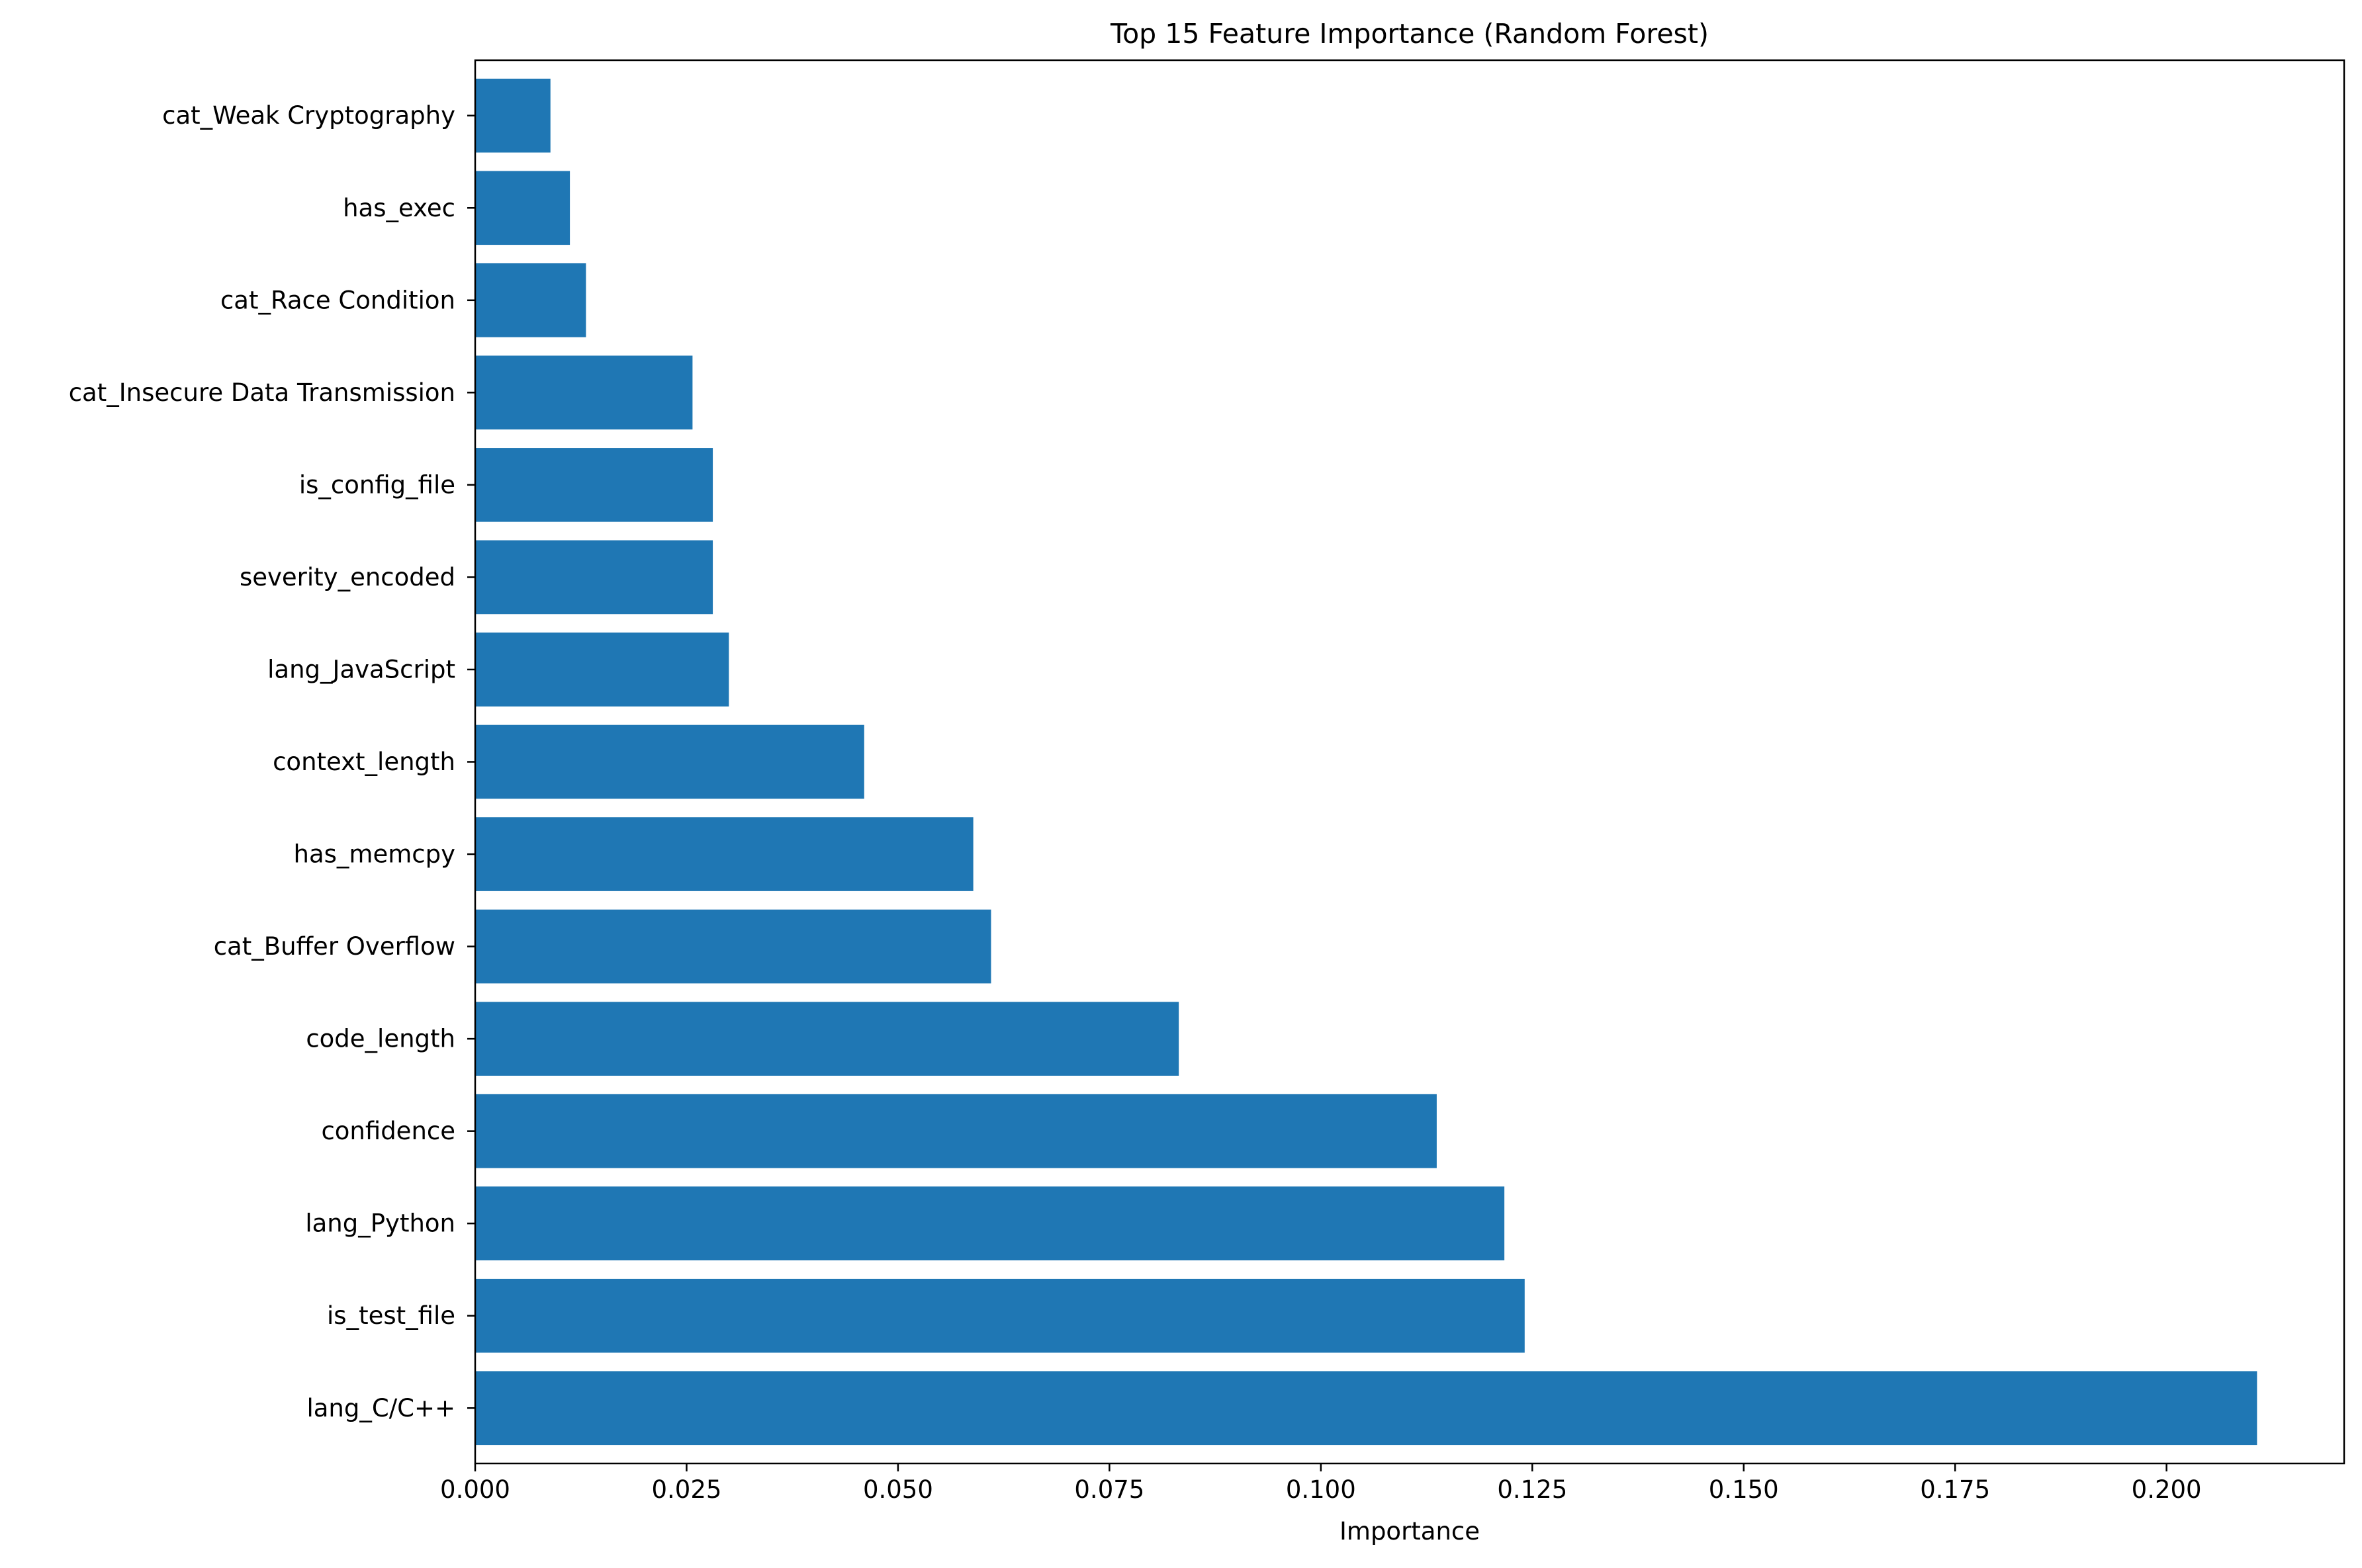 Image resolution: width=2362 pixels, height=1568 pixels. What do you see at coordinates (1410, 1531) in the screenshot?
I see `x-axis-label: Importance` at bounding box center [1410, 1531].